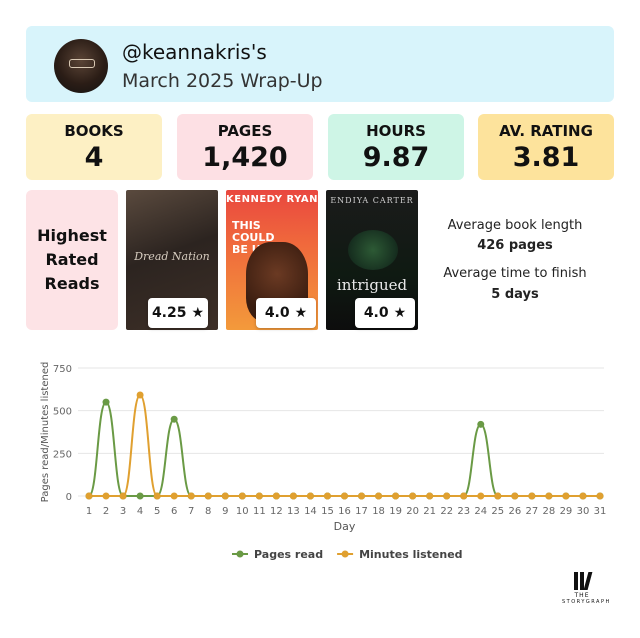 Image resolution: width=640 pixels, height=638 pixels. Describe the element at coordinates (515, 245) in the screenshot. I see `avg-length-value: 426 pages` at that location.